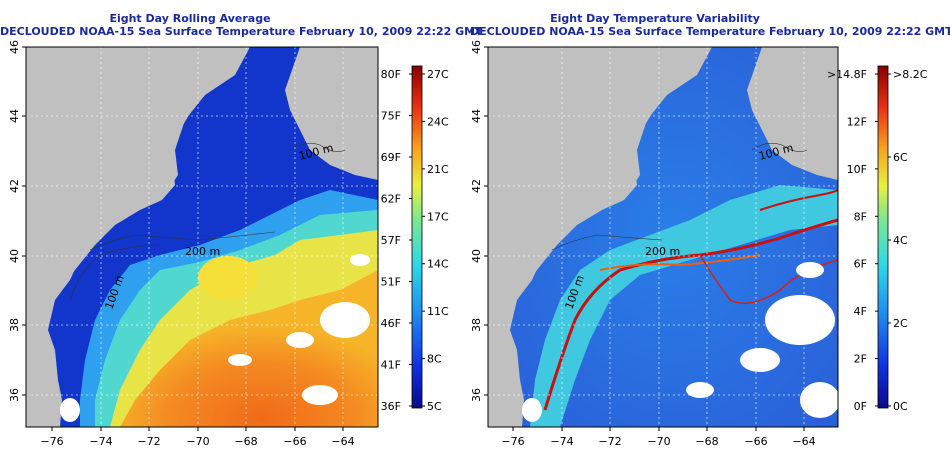 Image resolution: width=950 pixels, height=475 pixels. I want to click on colorbar-right-label: 8C, so click(434, 359).